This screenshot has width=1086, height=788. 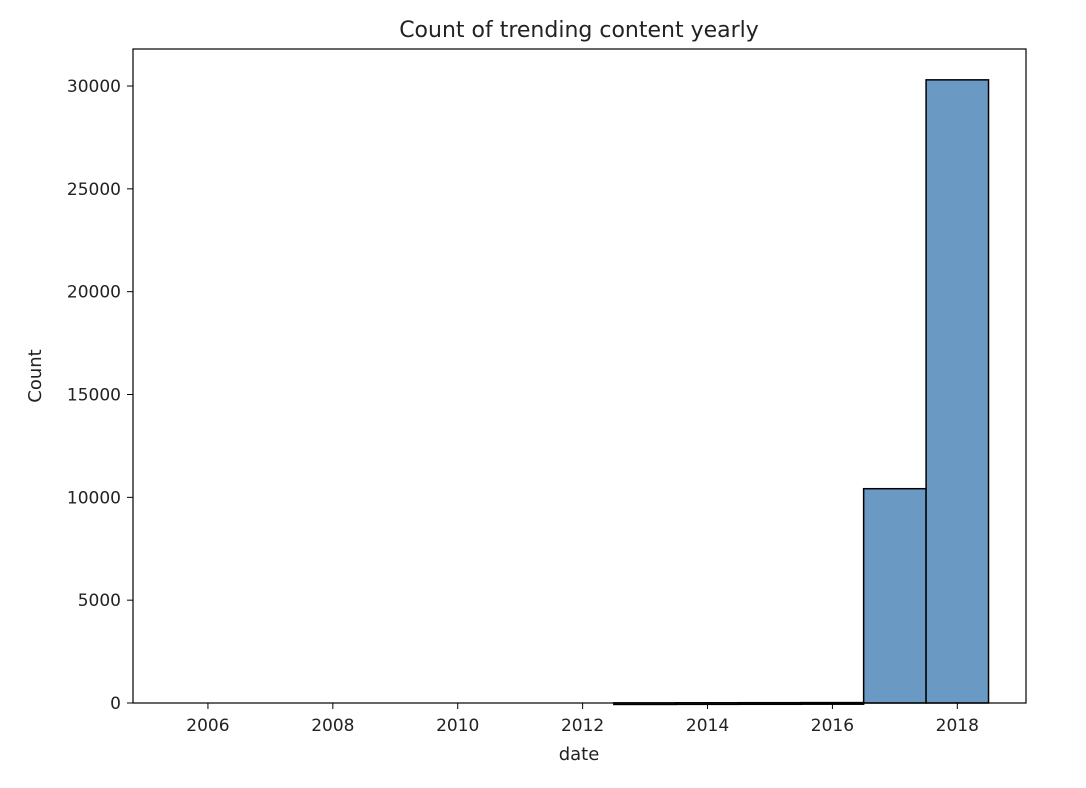 I want to click on y-tick-label-6: 30000, so click(x=94, y=87).